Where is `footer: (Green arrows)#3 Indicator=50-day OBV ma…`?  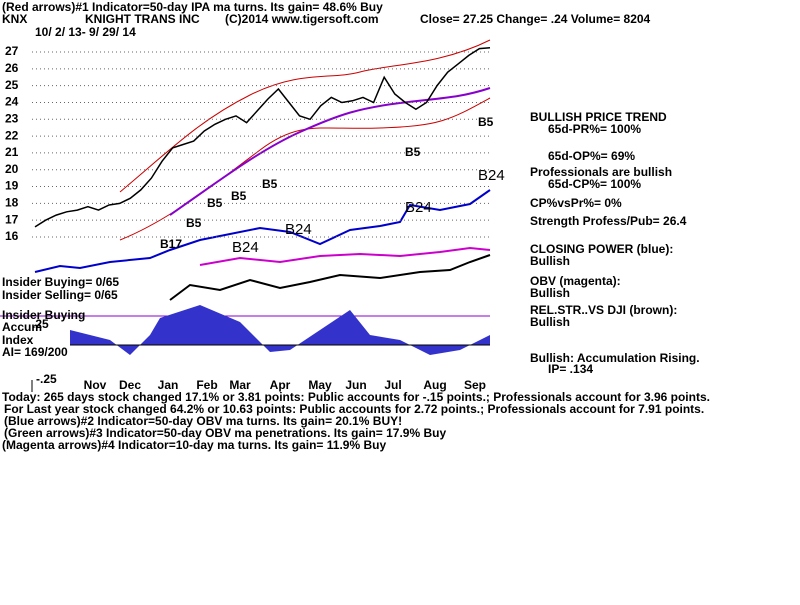 footer: (Green arrows)#3 Indicator=50-day OBV ma… is located at coordinates (225, 433).